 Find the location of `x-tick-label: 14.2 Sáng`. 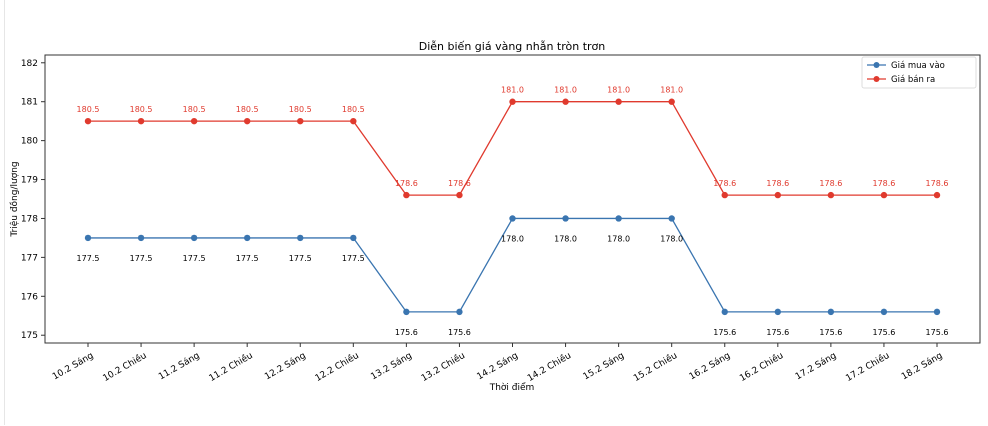

x-tick-label: 14.2 Sáng is located at coordinates (498, 366).